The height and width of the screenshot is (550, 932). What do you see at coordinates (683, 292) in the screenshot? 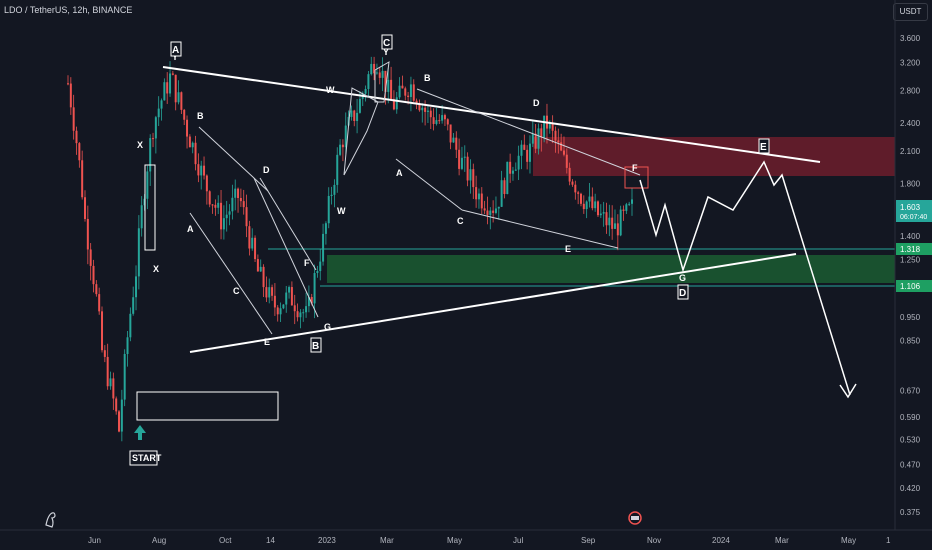
I see `label-box-d` at bounding box center [683, 292].